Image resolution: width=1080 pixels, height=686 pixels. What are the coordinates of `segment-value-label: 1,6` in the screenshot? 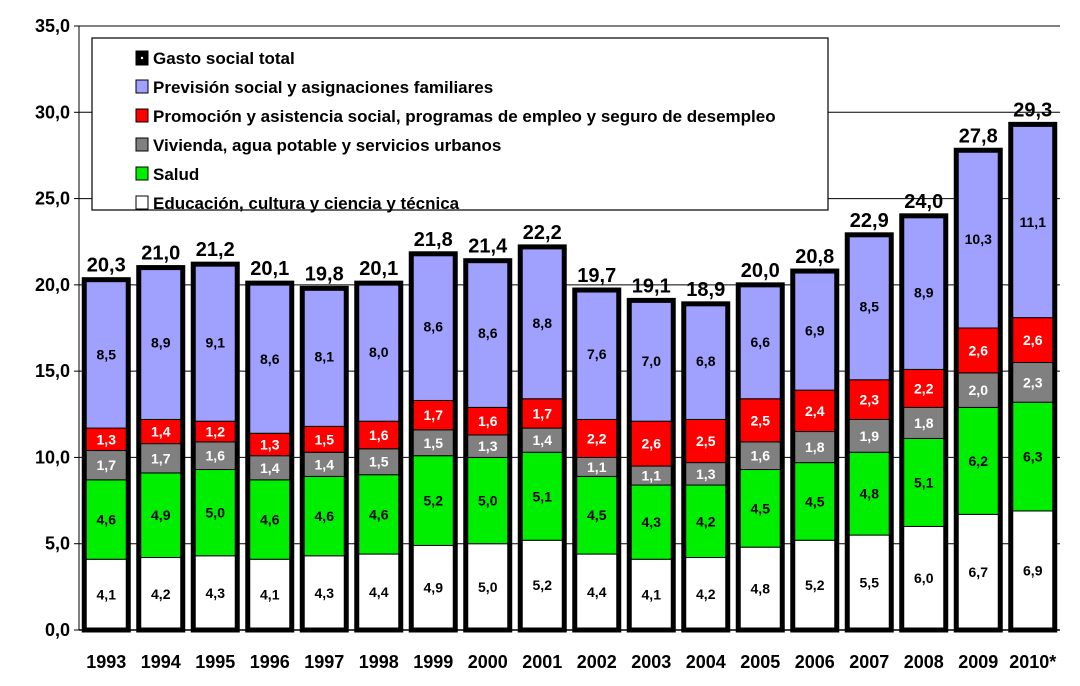 It's located at (488, 421).